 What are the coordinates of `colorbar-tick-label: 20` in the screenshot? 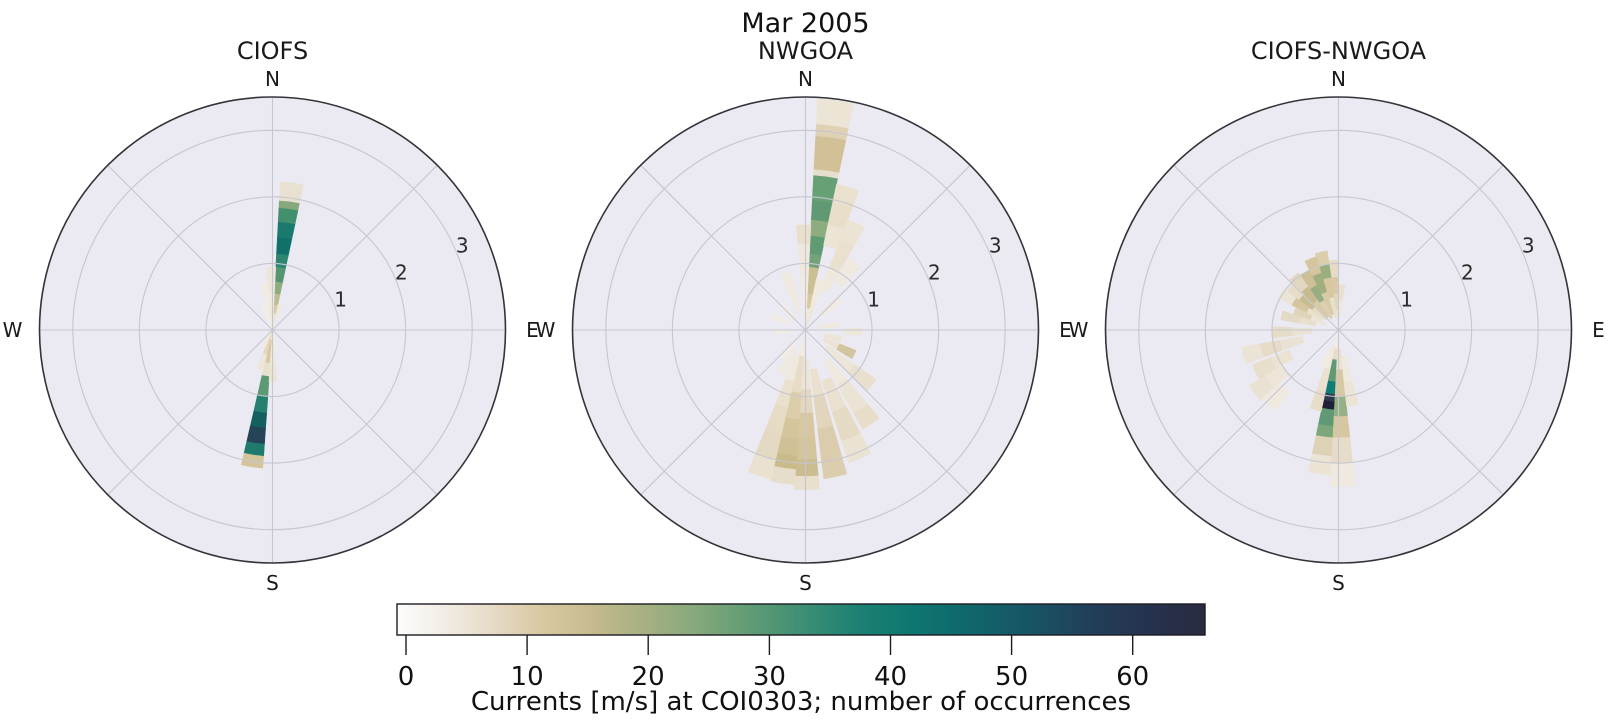 It's located at (648, 677).